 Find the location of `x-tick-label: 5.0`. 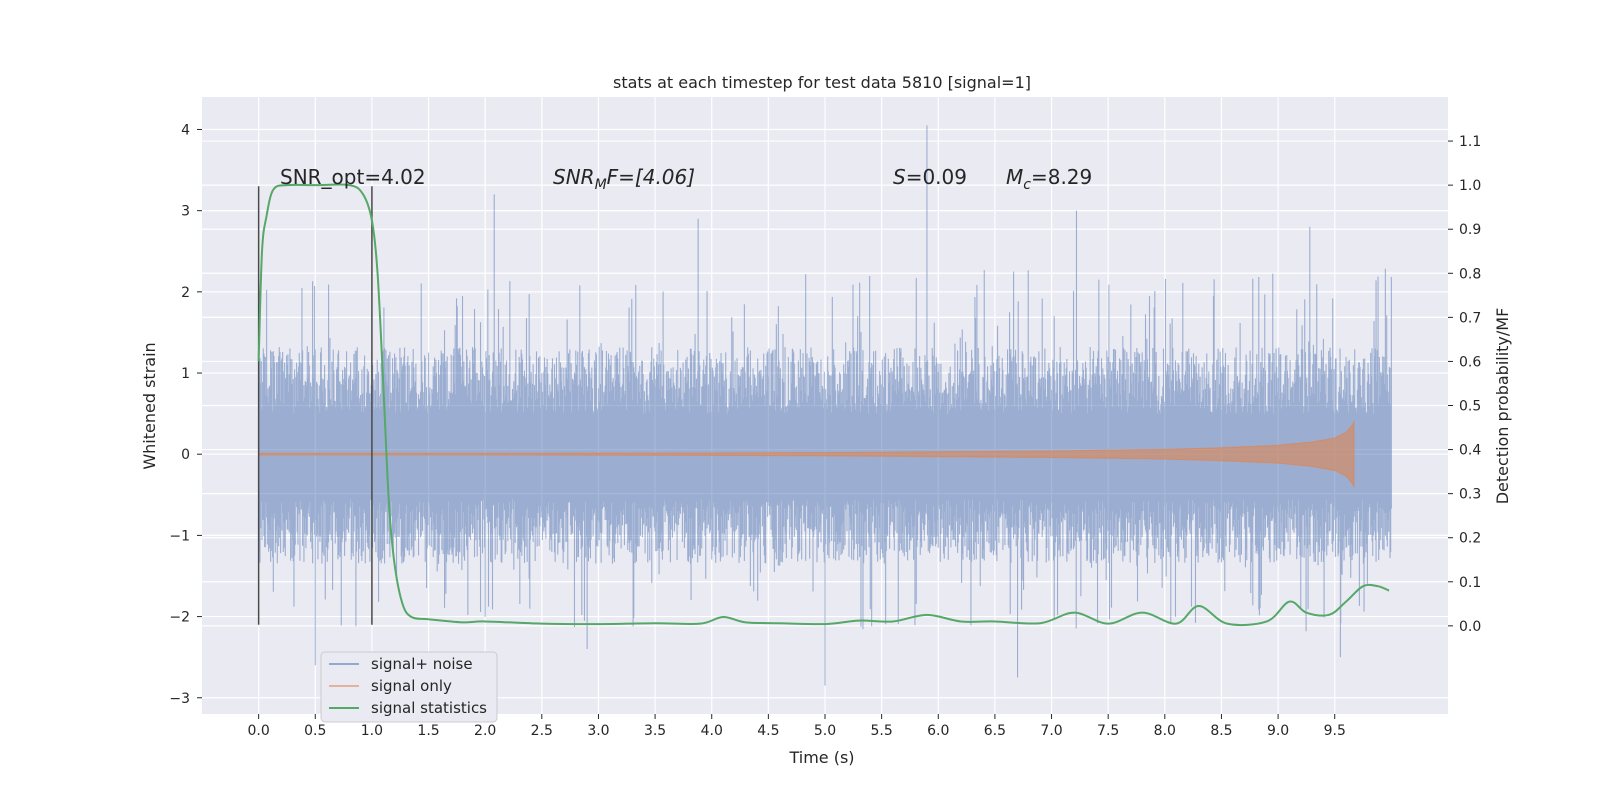

x-tick-label: 5.0 is located at coordinates (825, 731).